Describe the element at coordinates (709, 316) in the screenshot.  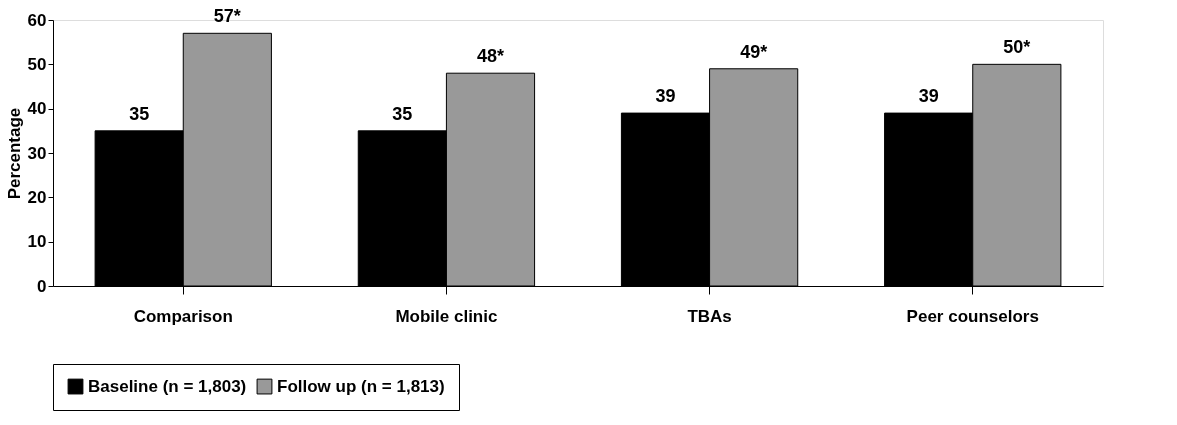
I see `x-tick-label: TBAs` at that location.